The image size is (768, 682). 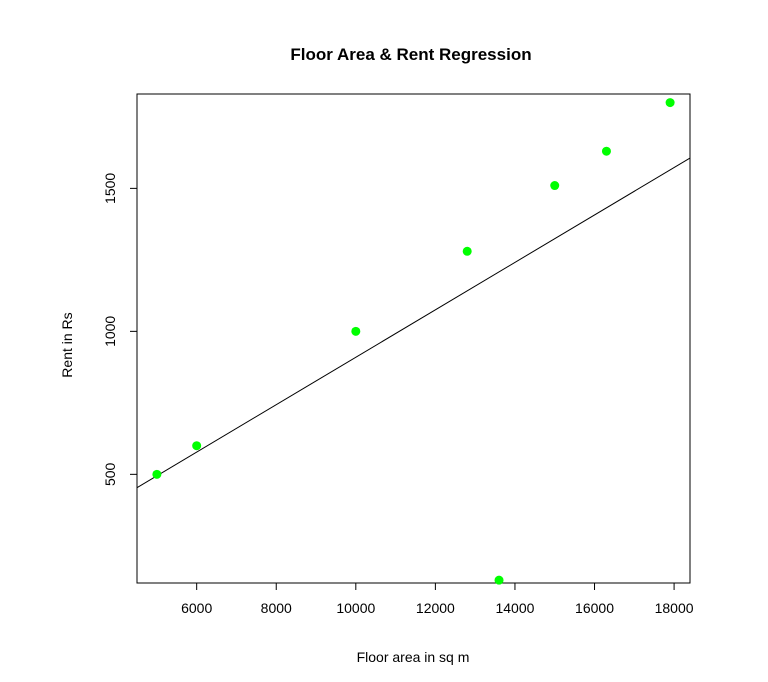 What do you see at coordinates (196, 608) in the screenshot?
I see `x-tick-label: 6000` at bounding box center [196, 608].